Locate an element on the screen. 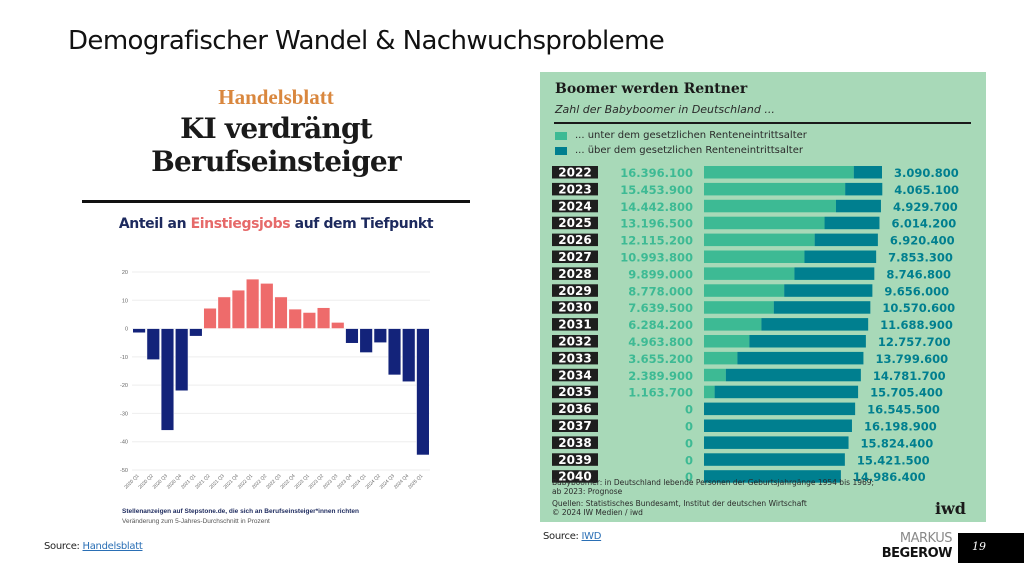 The height and width of the screenshot is (576, 1024). year-label: 2027 is located at coordinates (574, 257).